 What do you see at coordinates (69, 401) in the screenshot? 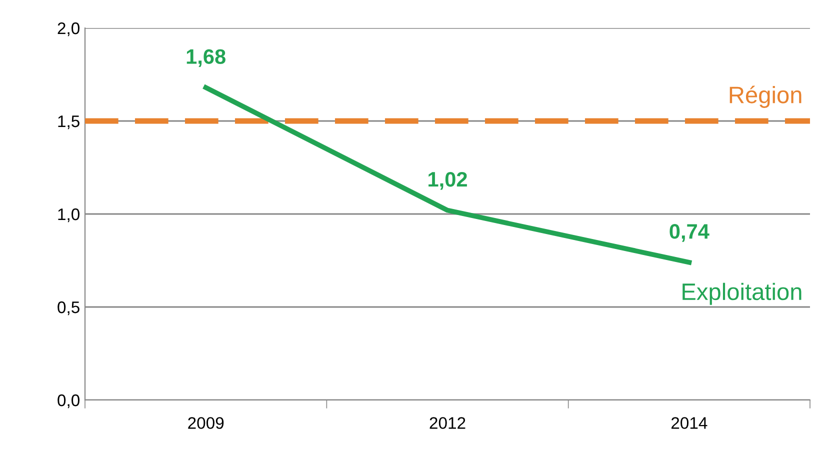
I see `y-tick-label: 0,0` at bounding box center [69, 401].